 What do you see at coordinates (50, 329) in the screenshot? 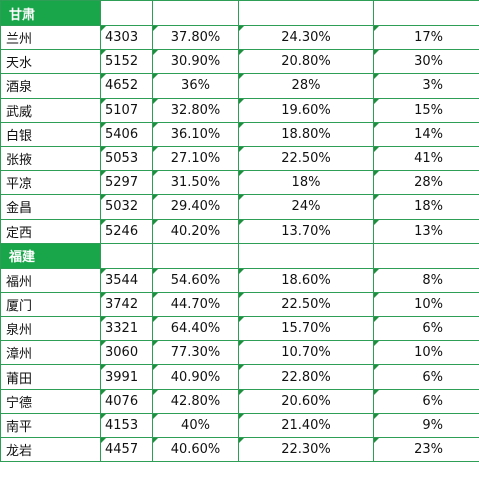
I see `city-cell: 泉州` at bounding box center [50, 329].